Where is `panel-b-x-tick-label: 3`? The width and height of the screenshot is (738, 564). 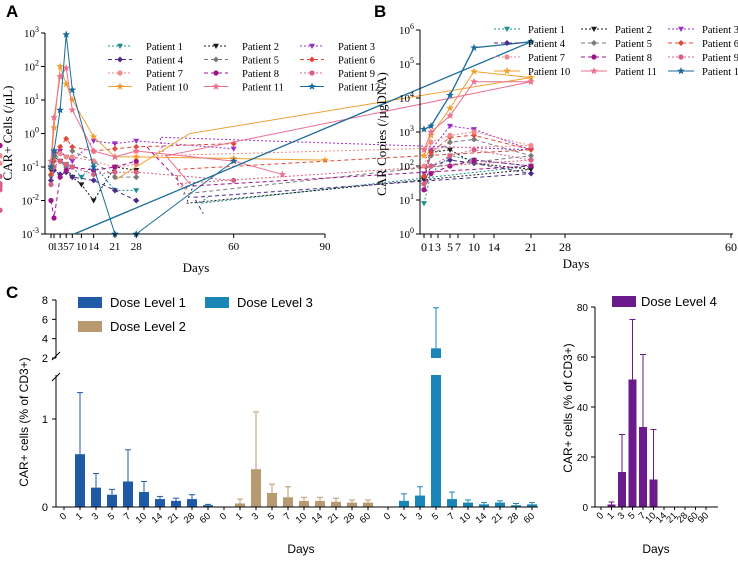 panel-b-x-tick-label: 3 is located at coordinates (438, 247).